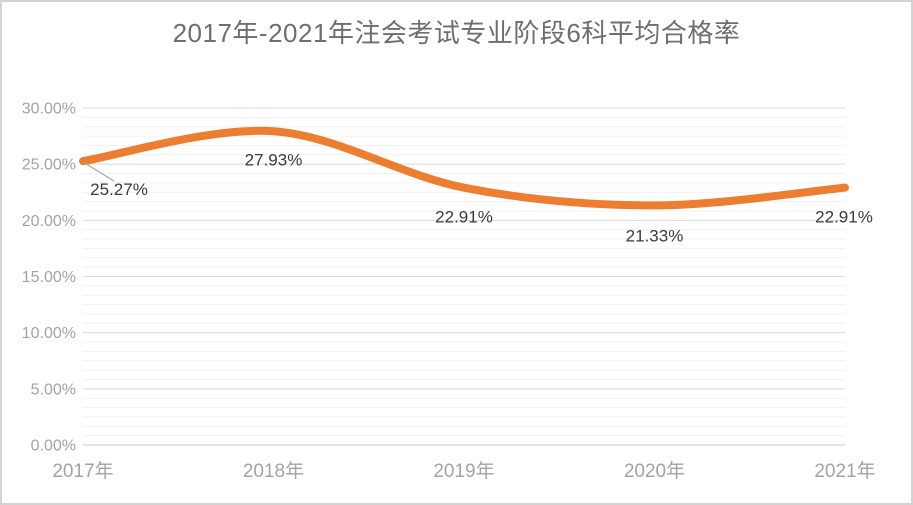 The image size is (913, 505). I want to click on svg-text: 21.33%, so click(655, 235).